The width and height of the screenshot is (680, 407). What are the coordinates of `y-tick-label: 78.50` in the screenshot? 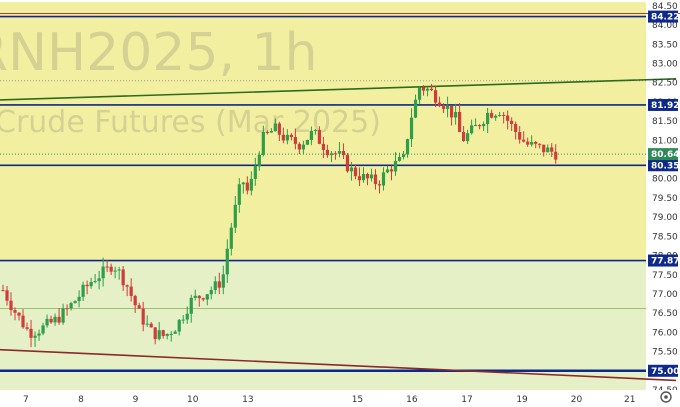 It's located at (665, 237).